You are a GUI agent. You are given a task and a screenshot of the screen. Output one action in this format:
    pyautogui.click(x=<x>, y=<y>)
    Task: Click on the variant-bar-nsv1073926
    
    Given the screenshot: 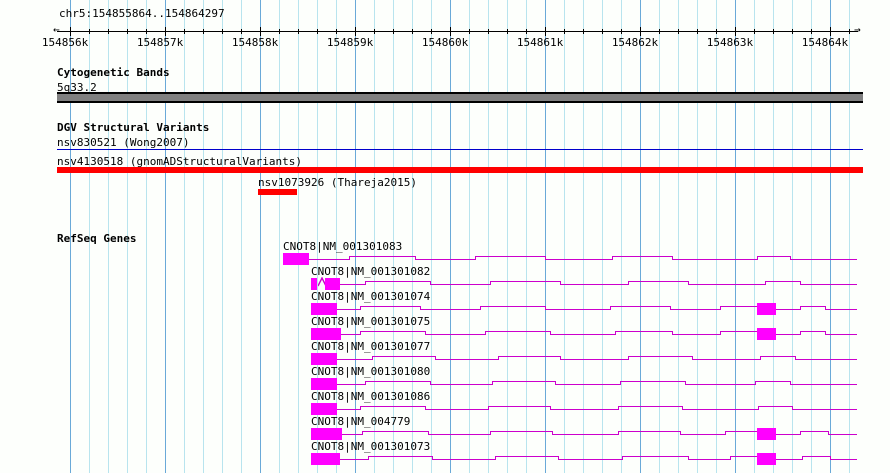 What is the action you would take?
    pyautogui.click(x=277, y=192)
    